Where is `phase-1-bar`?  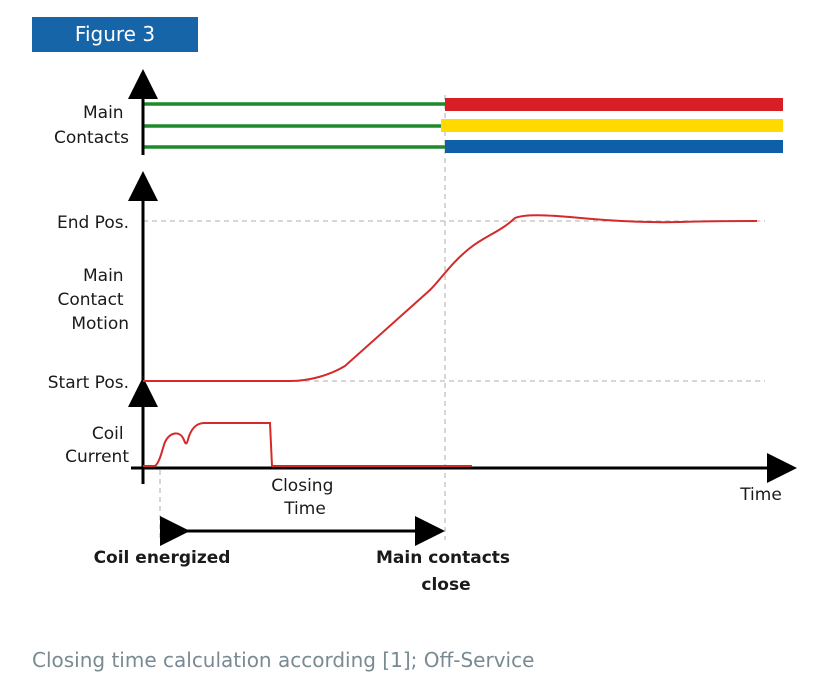 phase-1-bar is located at coordinates (614, 104).